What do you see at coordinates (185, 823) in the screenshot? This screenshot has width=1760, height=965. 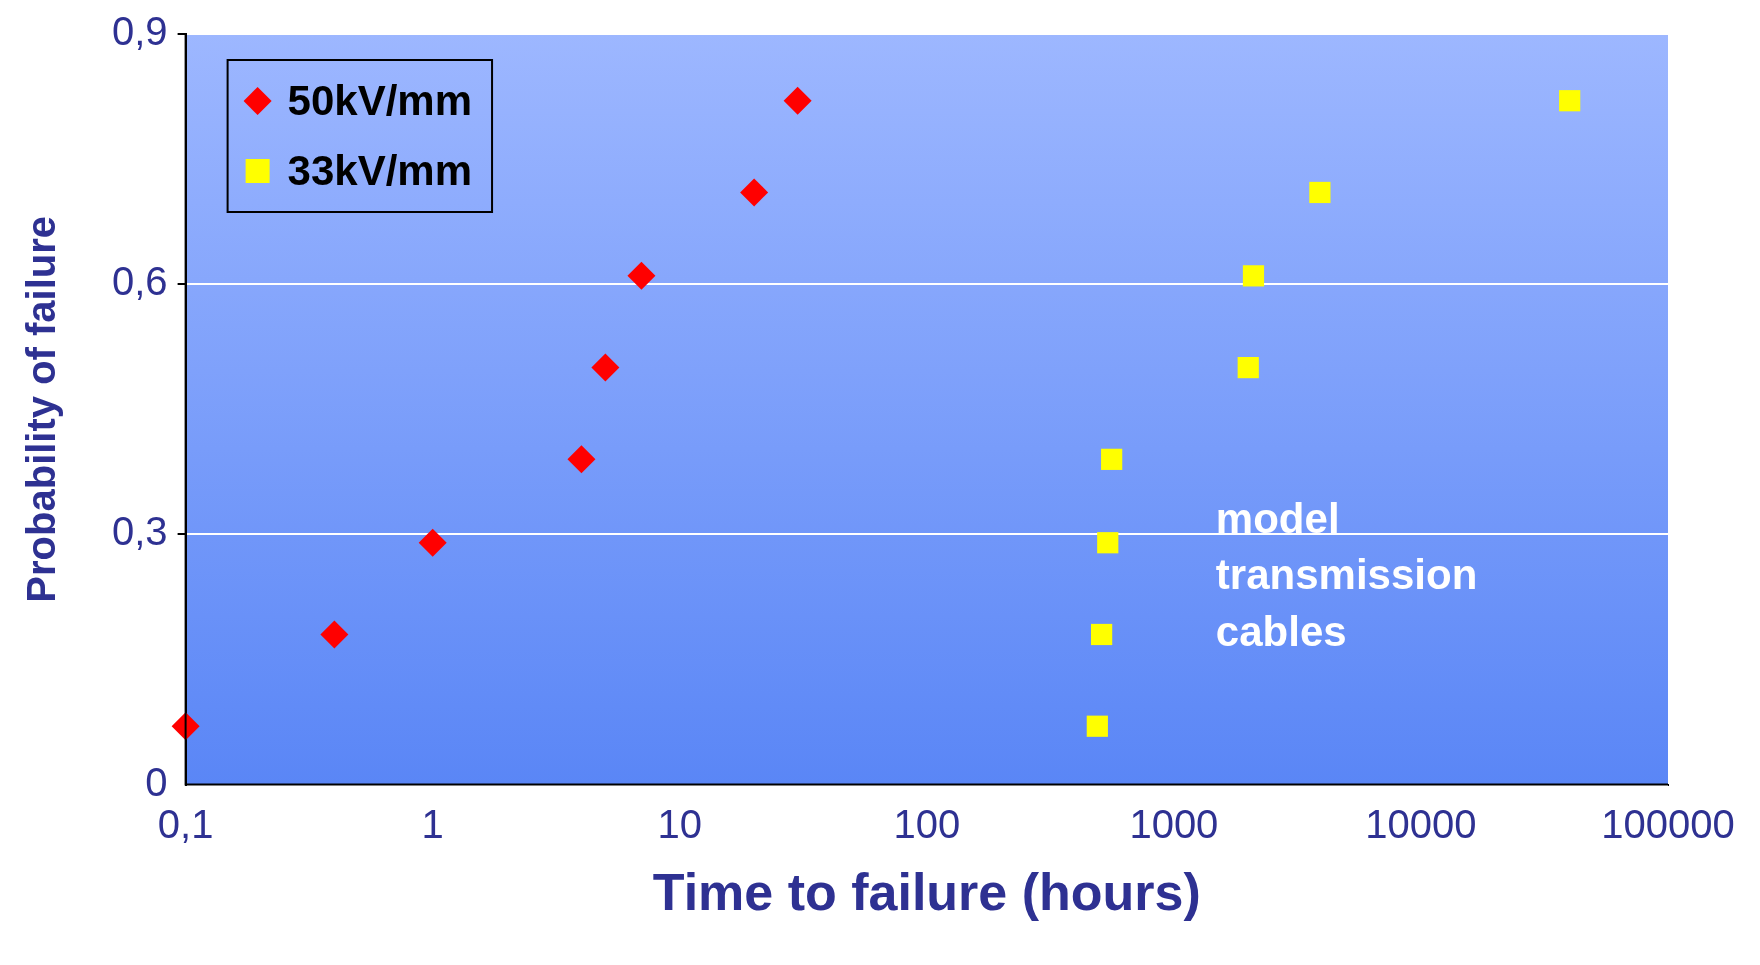 I see `x-tick-label: 0,1` at bounding box center [185, 823].